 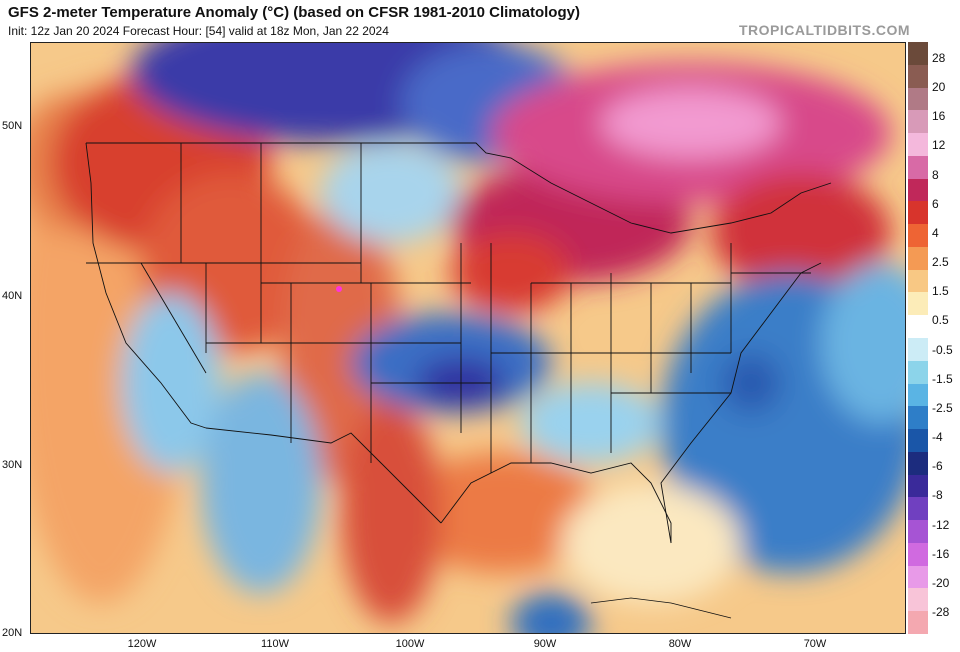 What do you see at coordinates (12, 296) in the screenshot?
I see `lat-label-40n: 40N` at bounding box center [12, 296].